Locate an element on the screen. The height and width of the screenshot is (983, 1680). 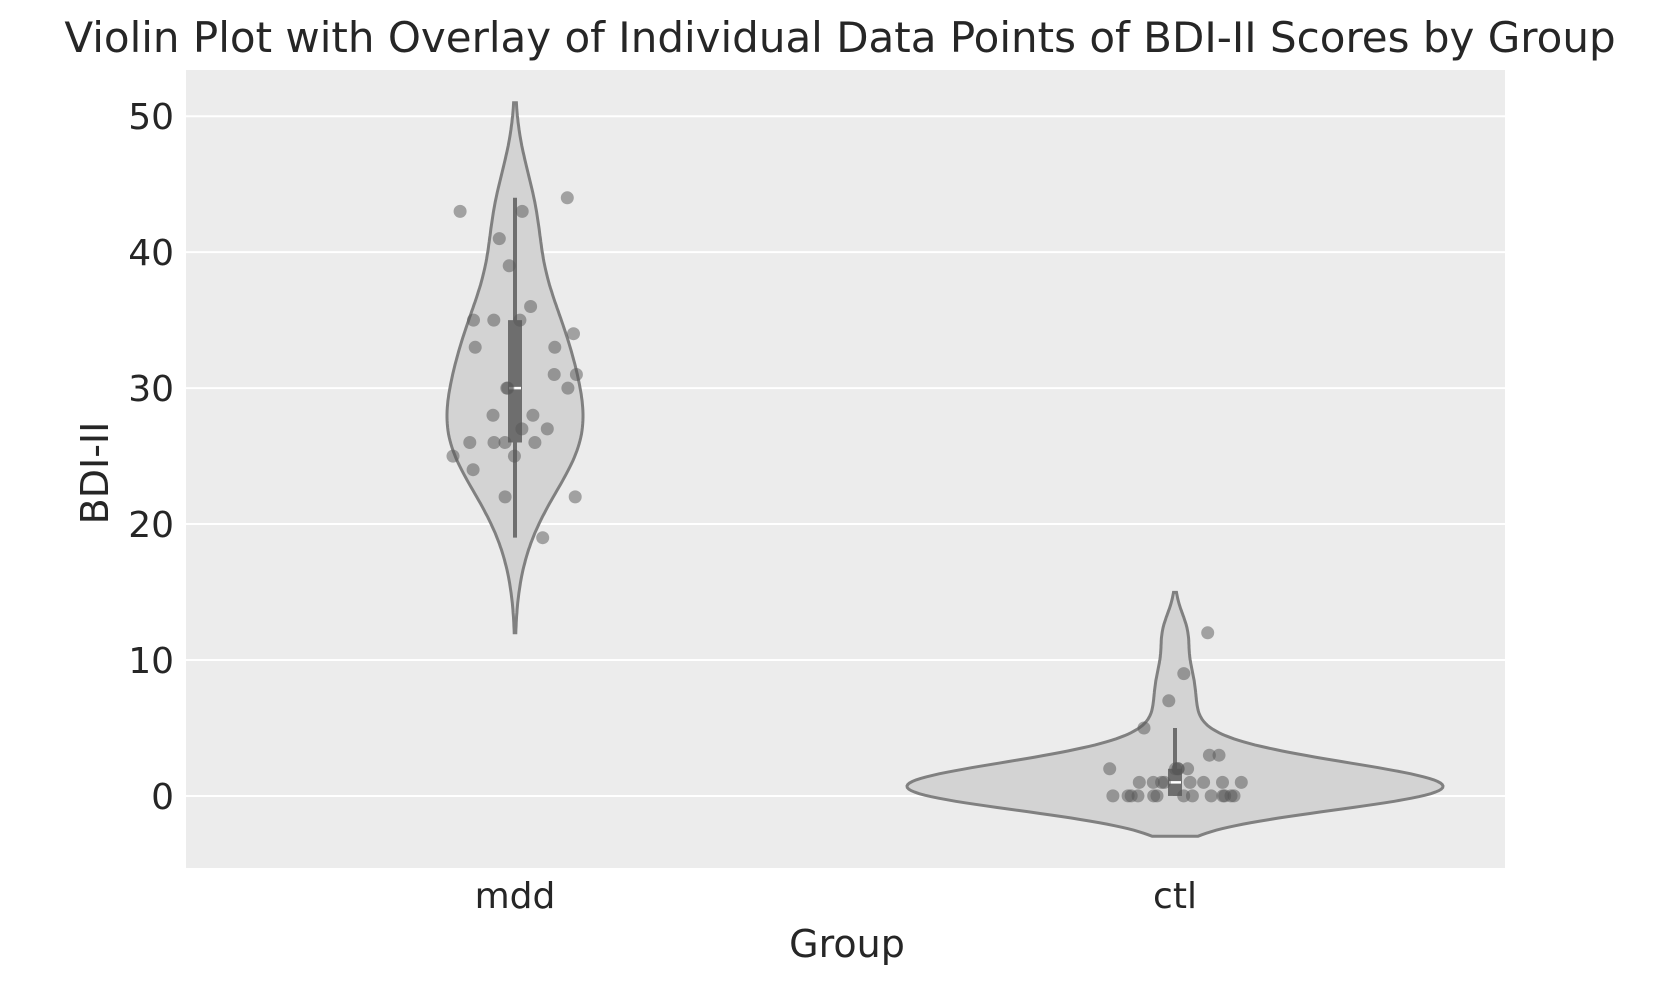
y-tick-label: 30 is located at coordinates (151, 389).